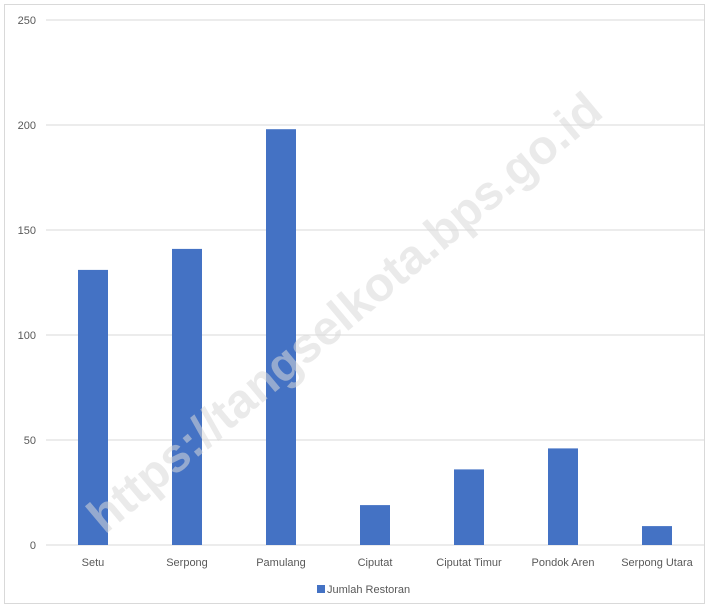  Describe the element at coordinates (30, 441) in the screenshot. I see `y-tick-label: 50` at that location.